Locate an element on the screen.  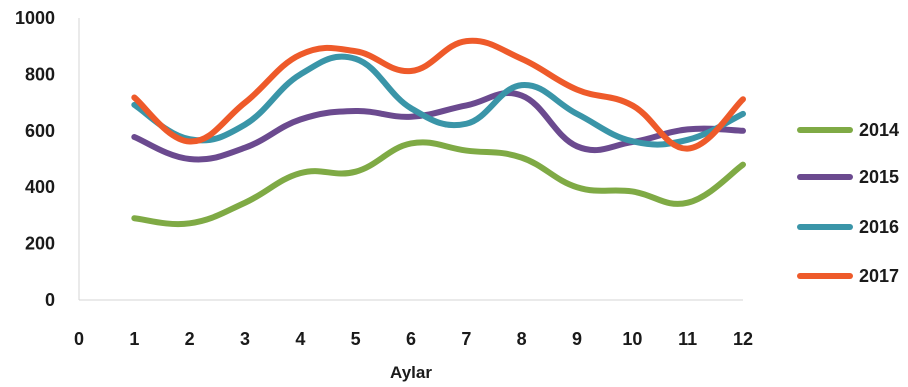
legend-label-2014: 2014 is located at coordinates (879, 130).